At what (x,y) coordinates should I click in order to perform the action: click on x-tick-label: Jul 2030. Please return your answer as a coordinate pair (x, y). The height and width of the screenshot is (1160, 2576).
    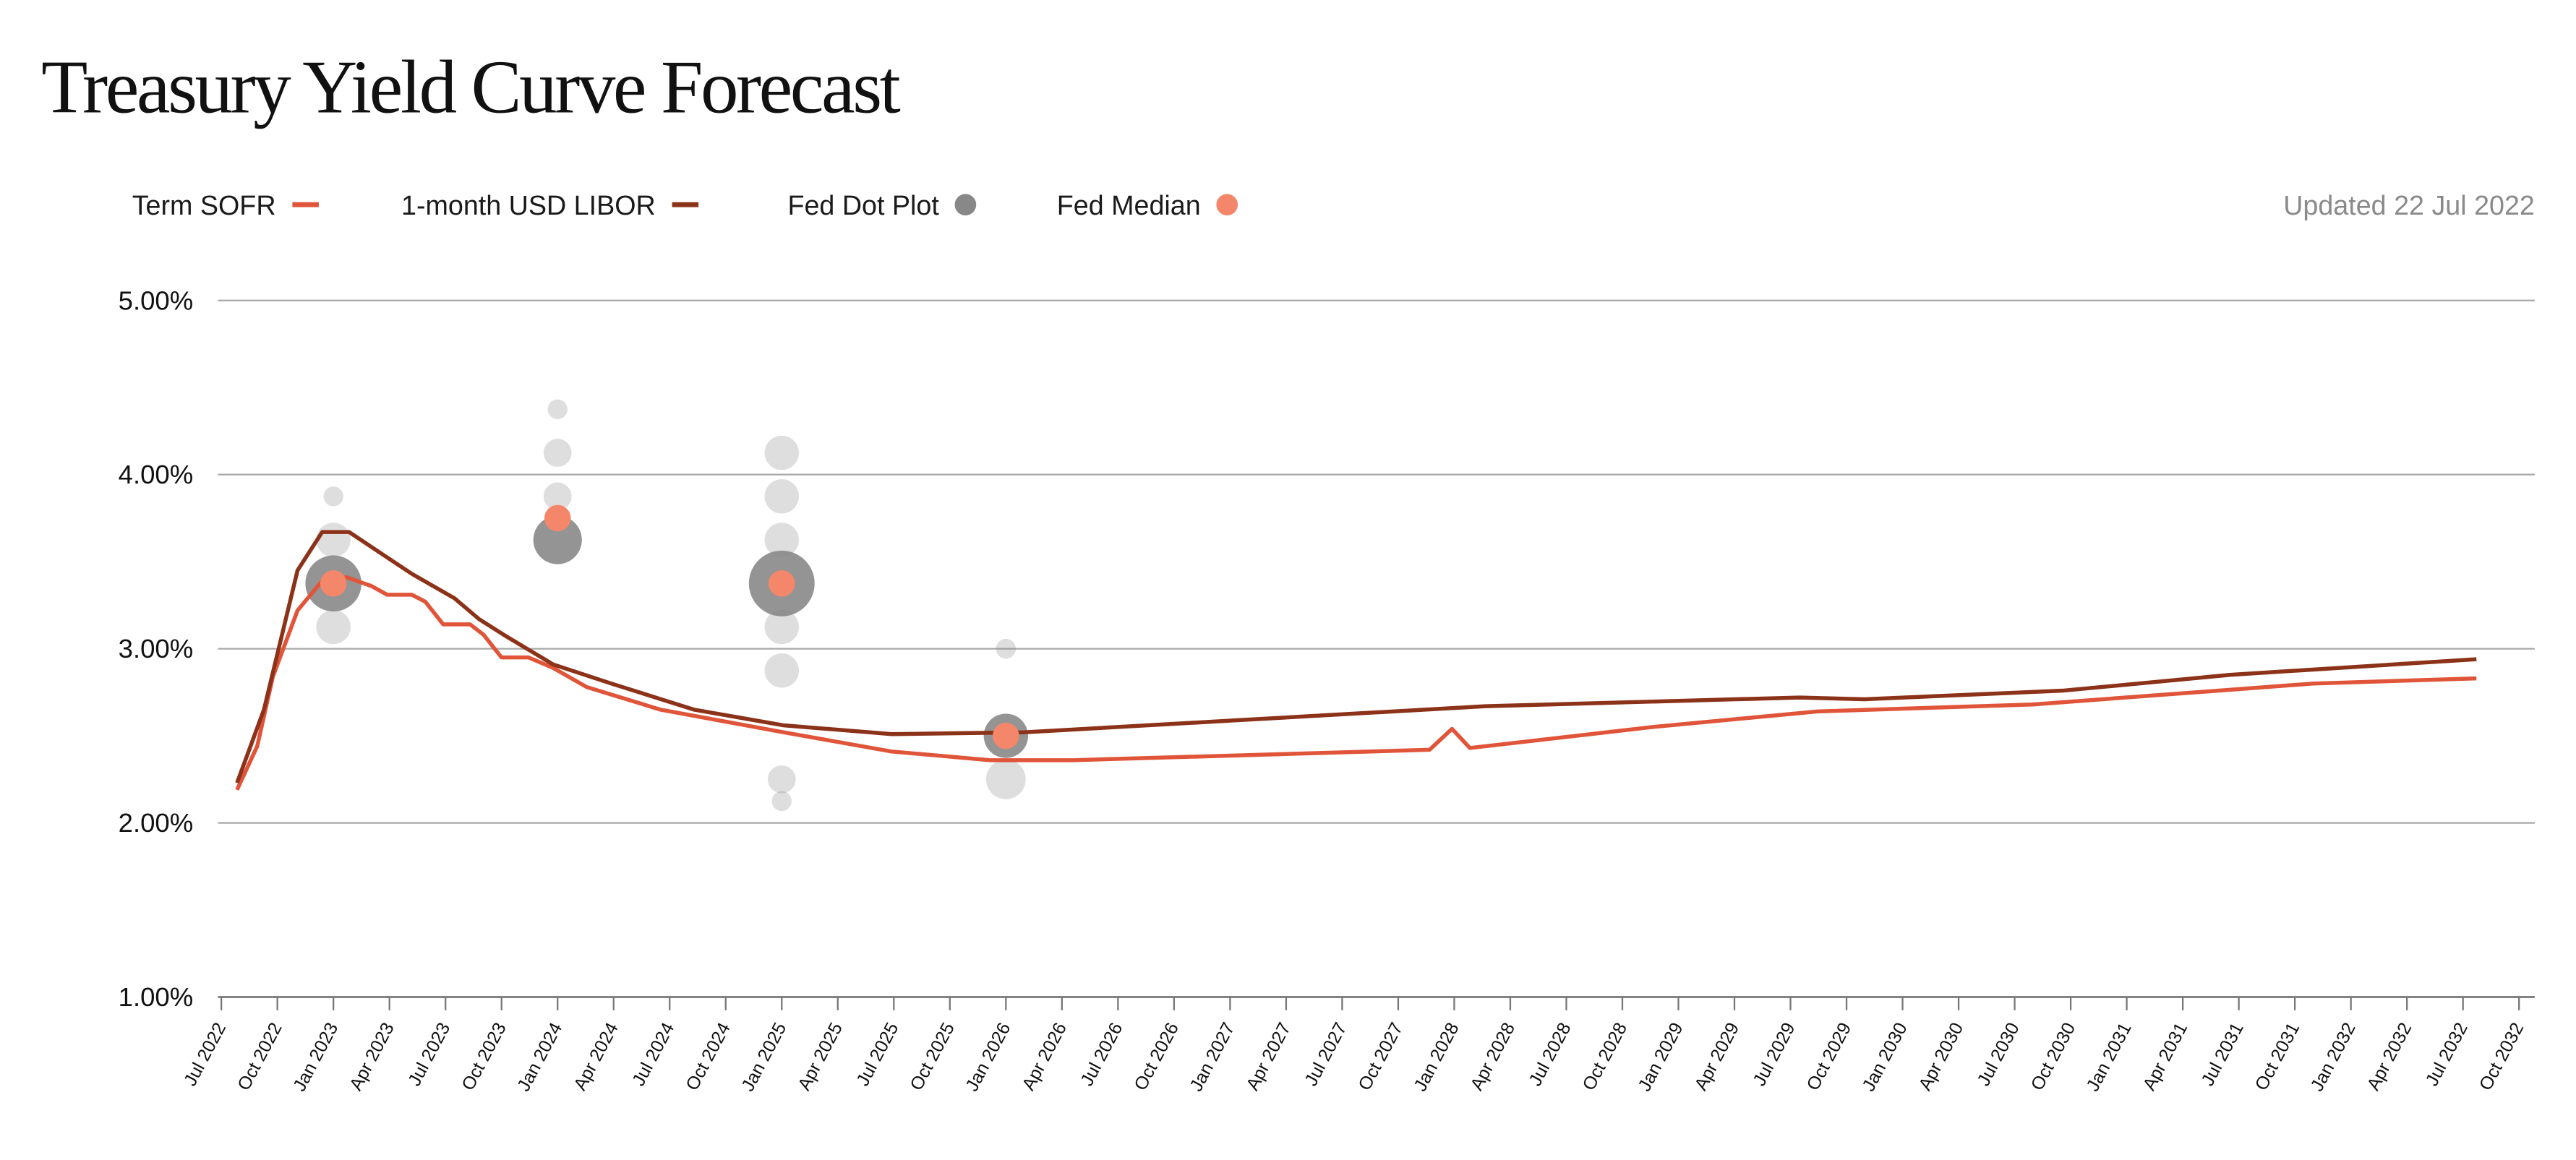
    Looking at the image, I should click on (1998, 1054).